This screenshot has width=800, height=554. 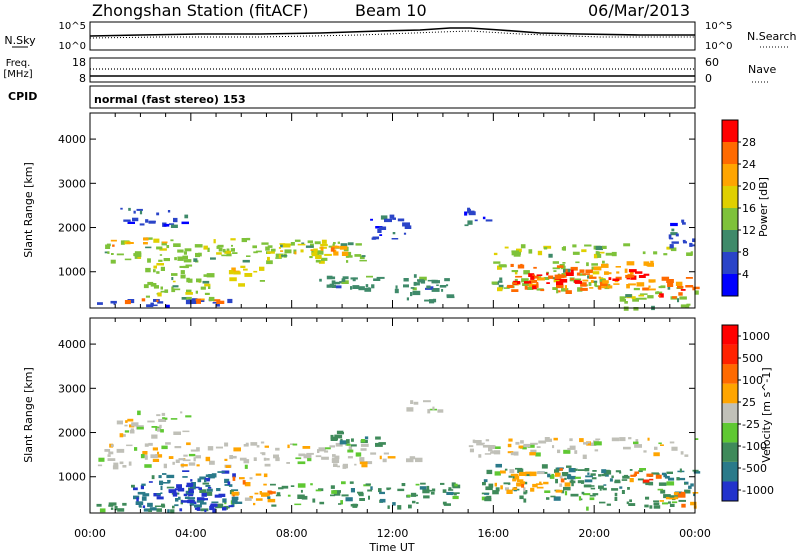 What do you see at coordinates (28, 415) in the screenshot?
I see `velocity-y-axis-label: Slant Range [km]` at bounding box center [28, 415].